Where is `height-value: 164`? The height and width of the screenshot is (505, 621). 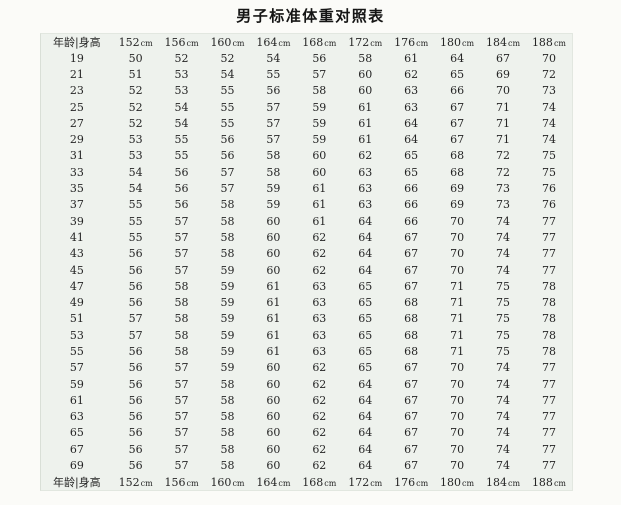 height-value: 164 is located at coordinates (267, 42).